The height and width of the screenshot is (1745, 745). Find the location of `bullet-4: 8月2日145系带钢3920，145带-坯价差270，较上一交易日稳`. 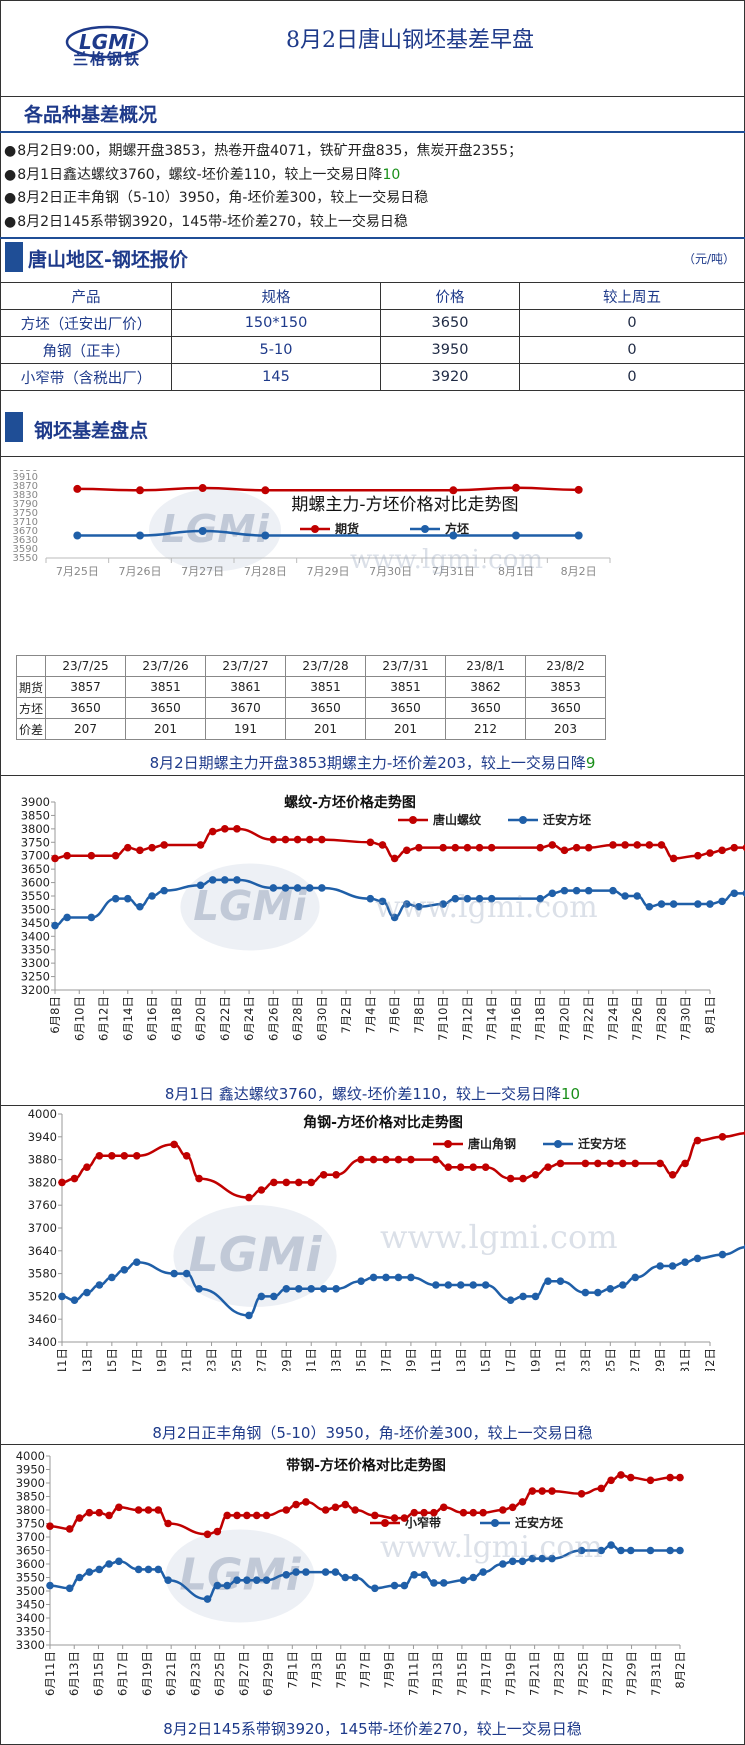

bullet-4: 8月2日145系带钢3920，145带-坯价差270，较上一交易日稳 is located at coordinates (371, 223).